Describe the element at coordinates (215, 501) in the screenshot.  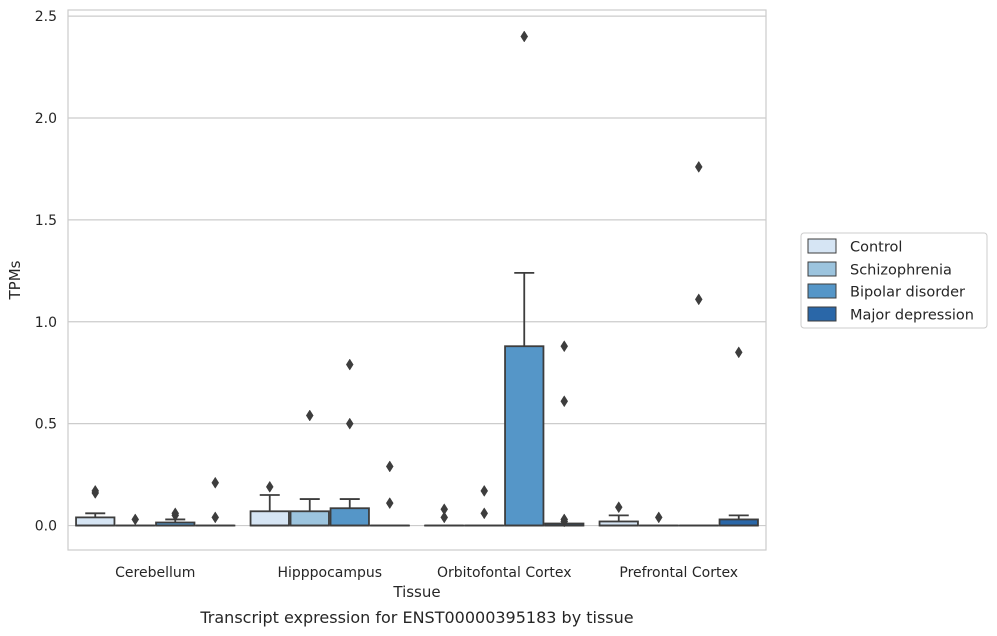
I see `box-major-depression-cerebellum` at that location.